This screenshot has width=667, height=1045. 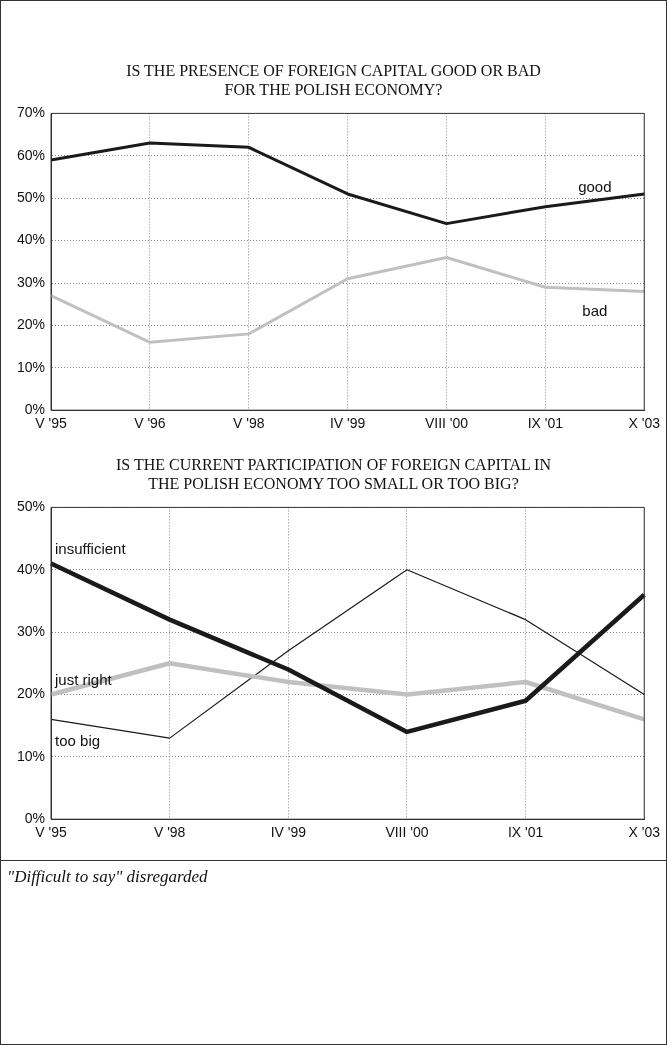 What do you see at coordinates (595, 310) in the screenshot?
I see `series-label: bad` at bounding box center [595, 310].